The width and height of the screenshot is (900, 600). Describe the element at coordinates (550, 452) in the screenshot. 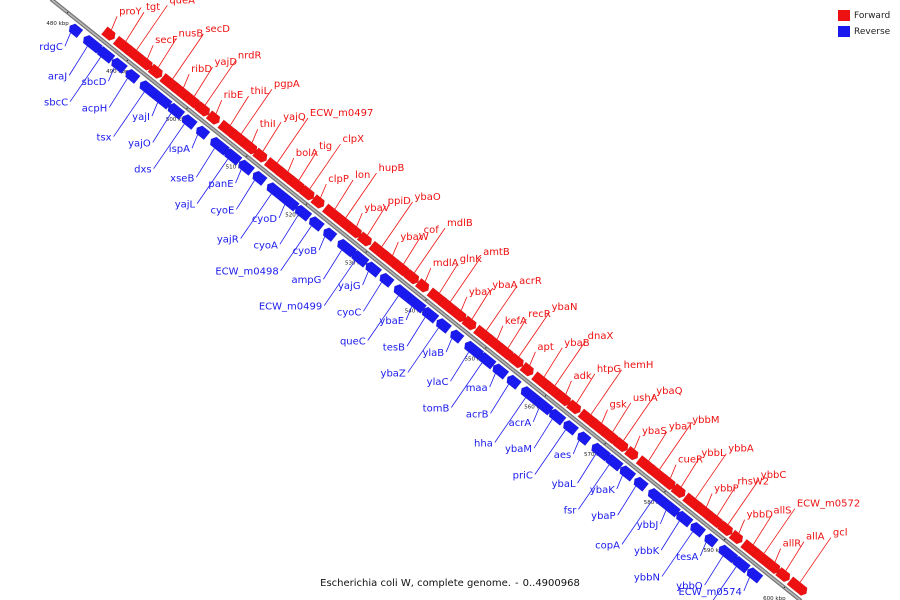

I see `gene-pric-leader` at that location.